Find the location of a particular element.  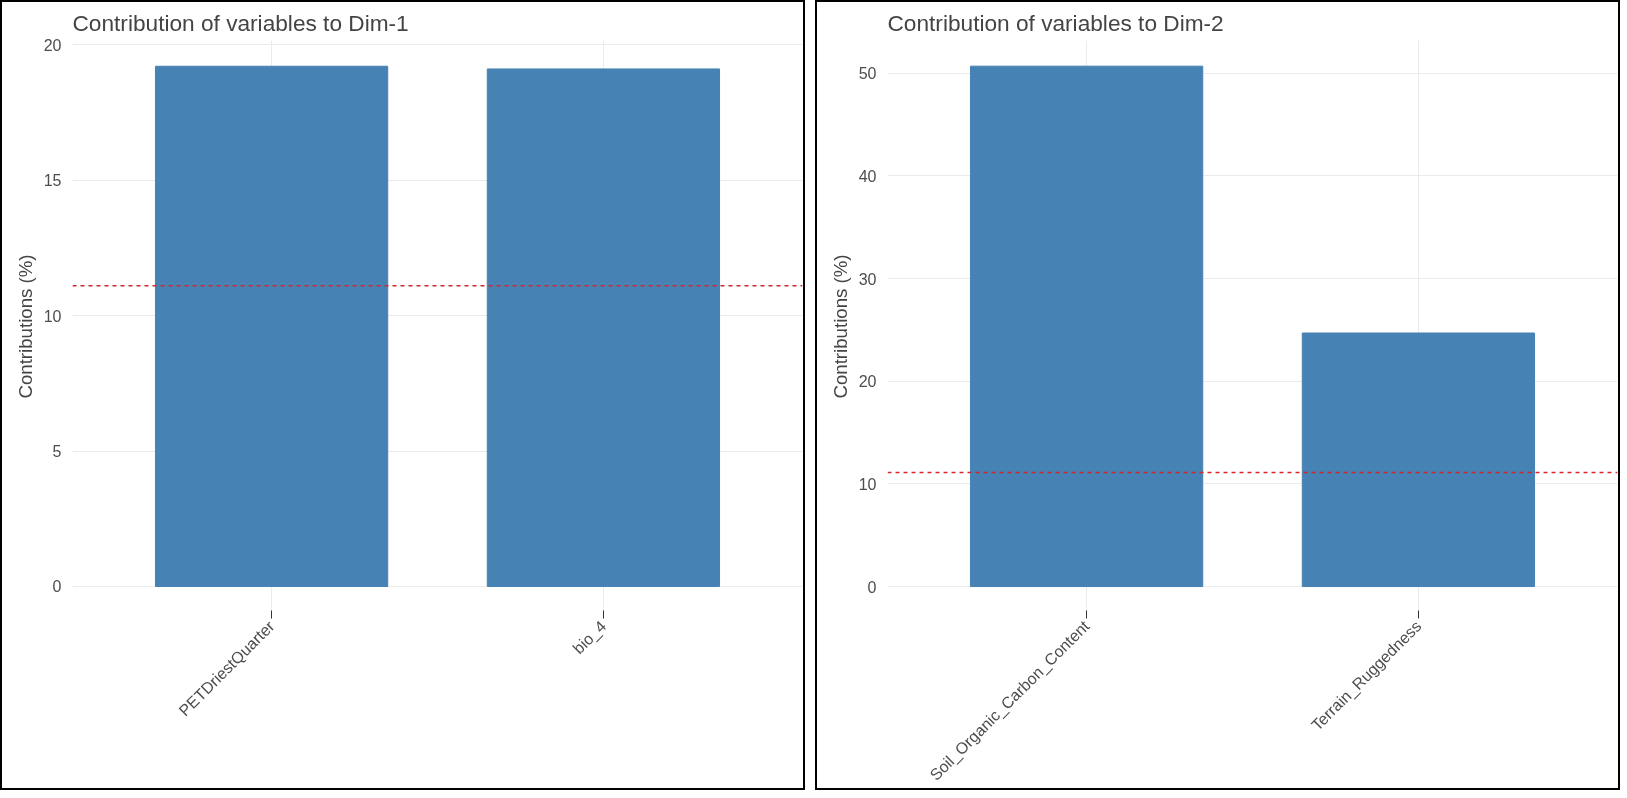

chart-title: Contribution of variables to Dim-2 is located at coordinates (1055, 22).